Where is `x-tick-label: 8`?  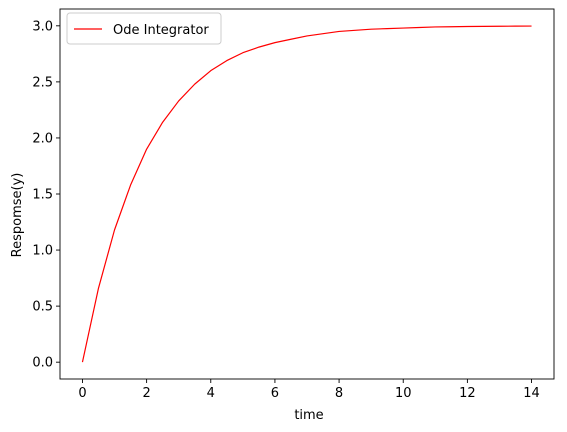 x-tick-label: 8 is located at coordinates (339, 393).